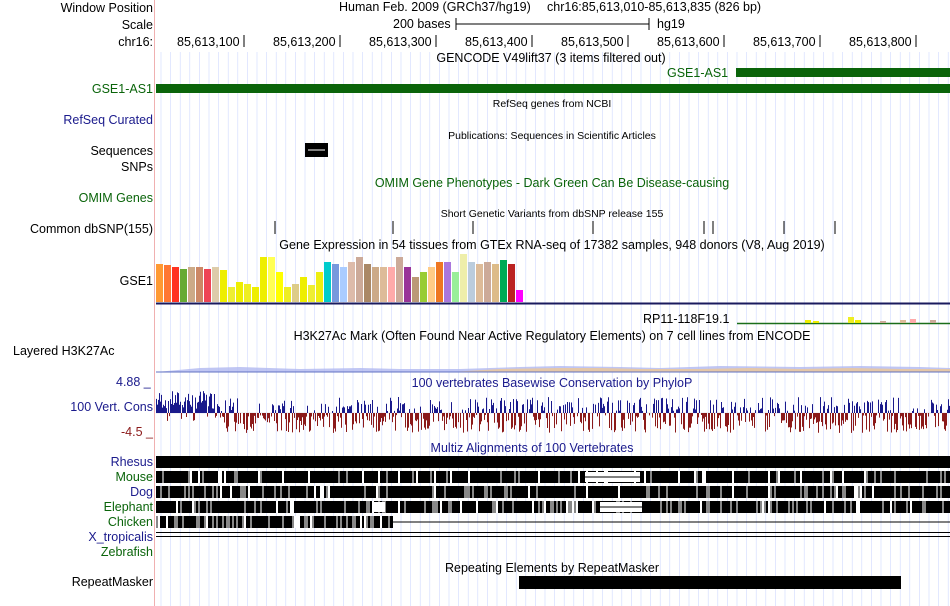  What do you see at coordinates (698, 73) in the screenshot?
I see `gencode-item-label: GSE1-AS1` at bounding box center [698, 73].